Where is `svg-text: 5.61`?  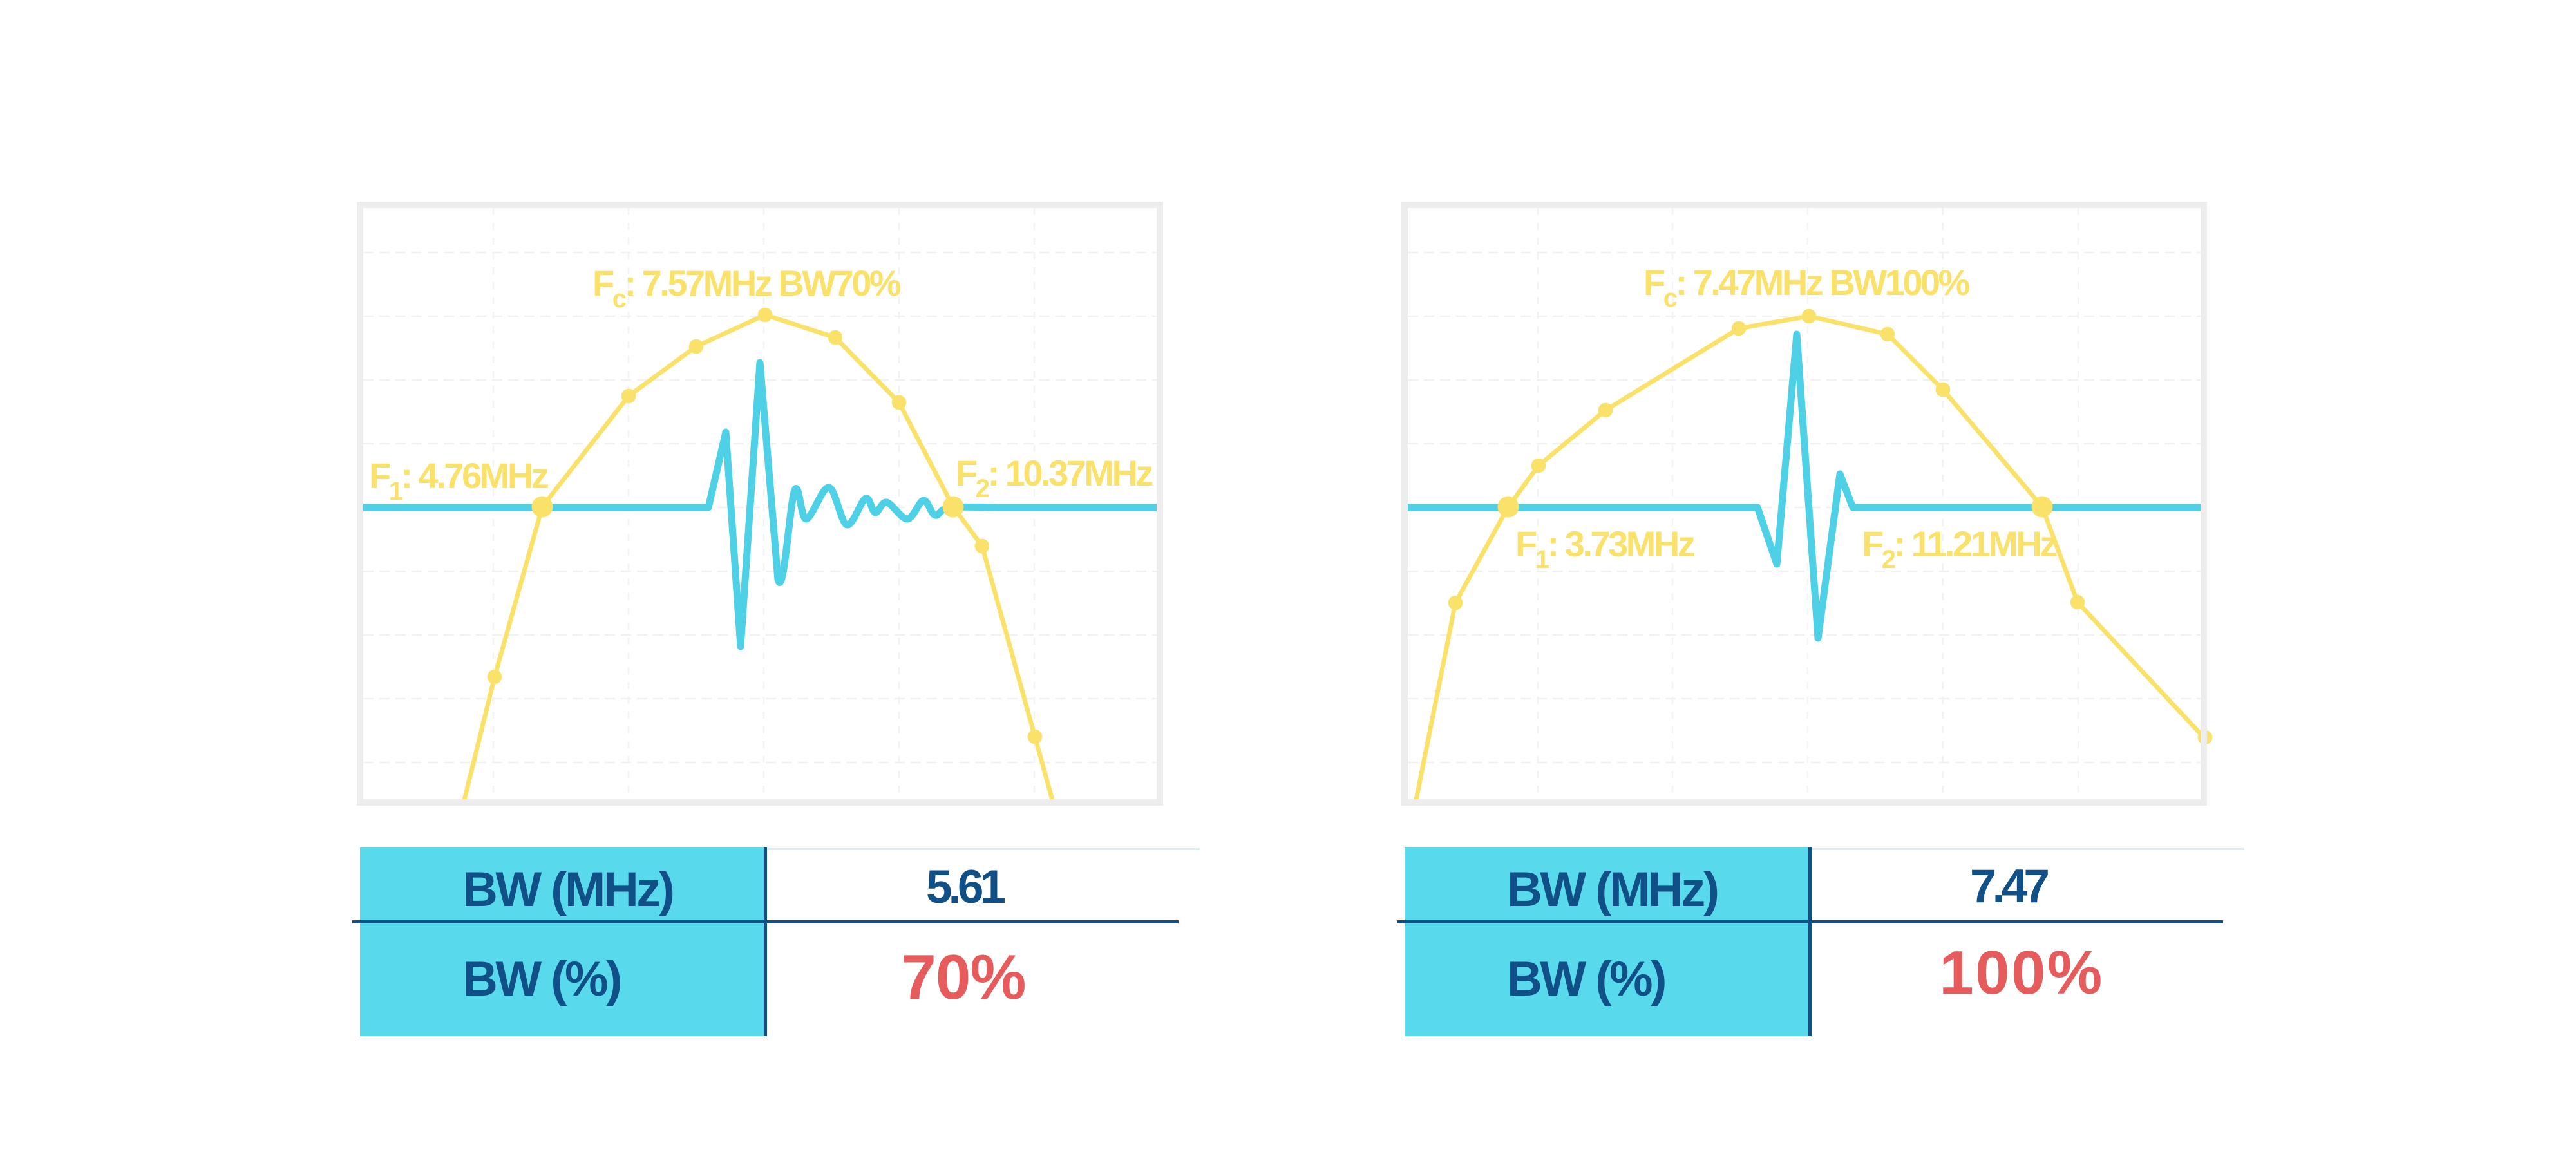
svg-text: 5.61 is located at coordinates (966, 887).